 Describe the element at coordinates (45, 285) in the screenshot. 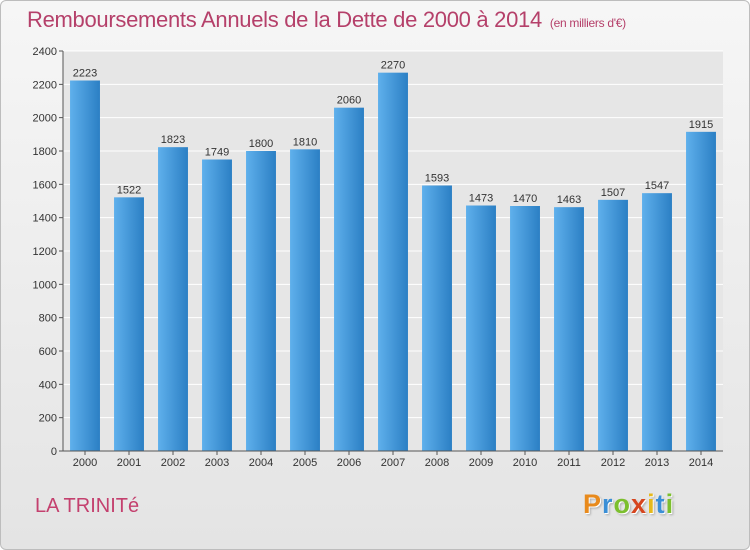

I see `y-tick-label: 1000` at that location.